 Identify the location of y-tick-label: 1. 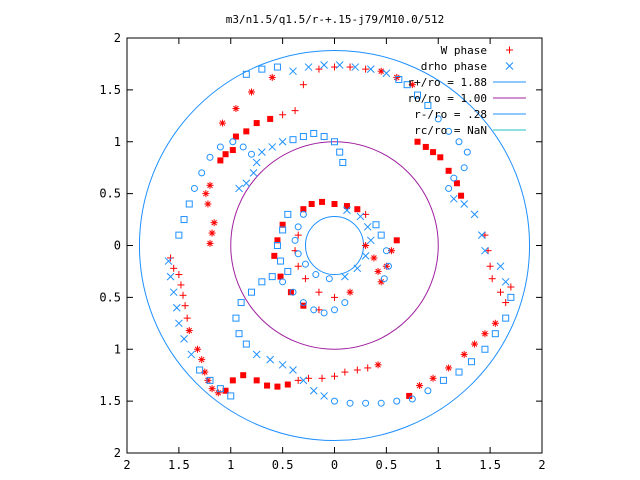
(117, 142).